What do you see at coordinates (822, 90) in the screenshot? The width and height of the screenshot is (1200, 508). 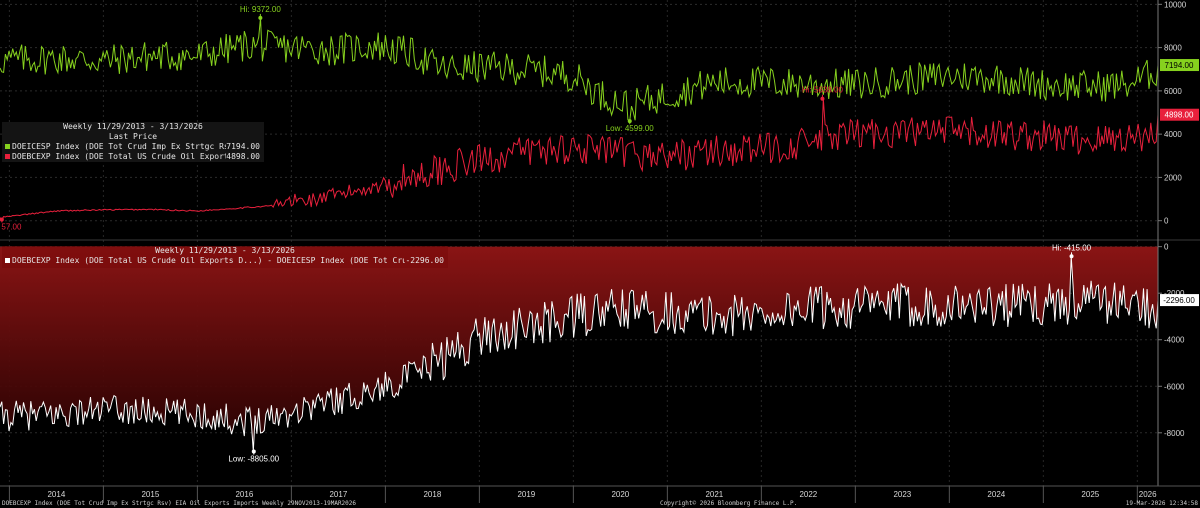 I see `exports-hi-label: Hi: 5638.00` at bounding box center [822, 90].